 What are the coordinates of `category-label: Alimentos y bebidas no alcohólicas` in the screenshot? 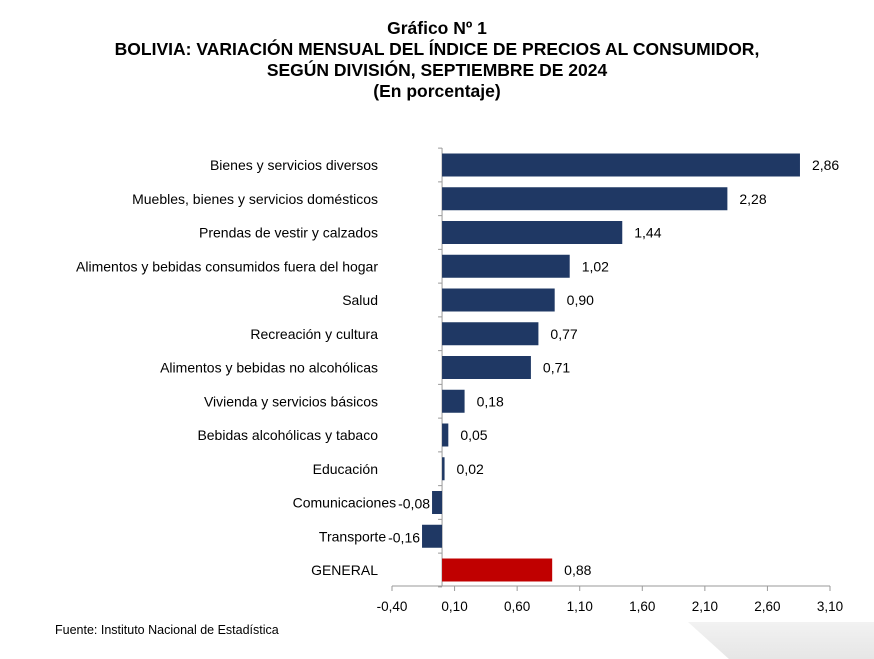 It's located at (269, 368).